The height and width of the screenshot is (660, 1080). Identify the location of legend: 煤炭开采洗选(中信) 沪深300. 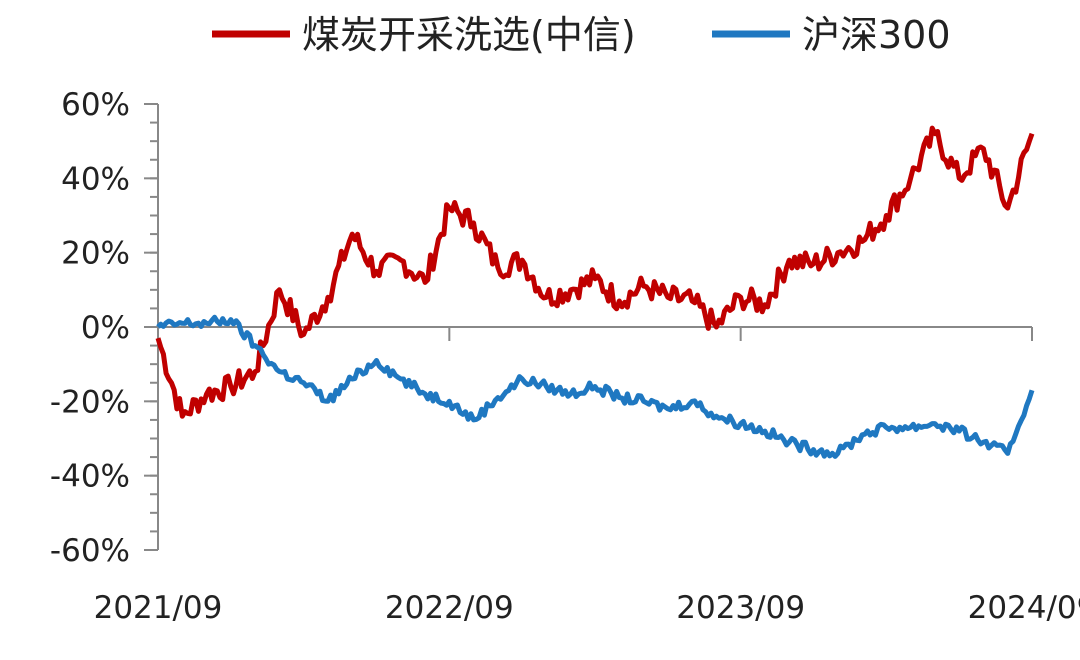
(581, 35).